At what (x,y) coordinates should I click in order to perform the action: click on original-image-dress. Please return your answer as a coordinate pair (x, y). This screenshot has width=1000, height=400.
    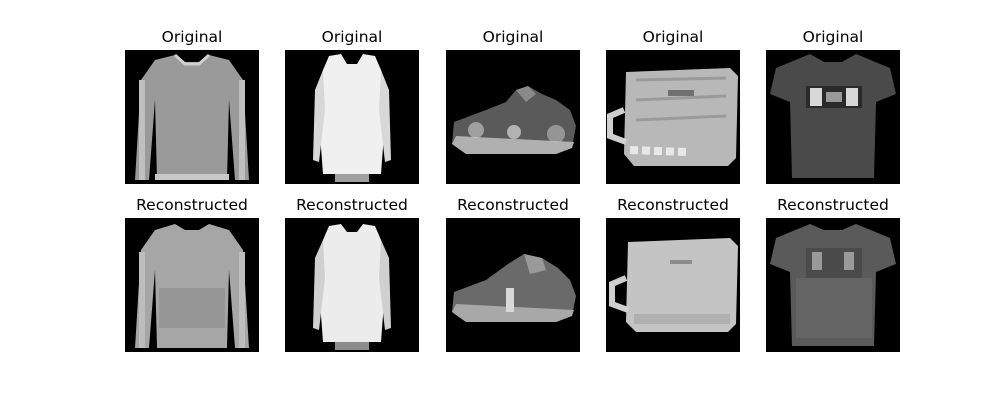
    Looking at the image, I should click on (352, 117).